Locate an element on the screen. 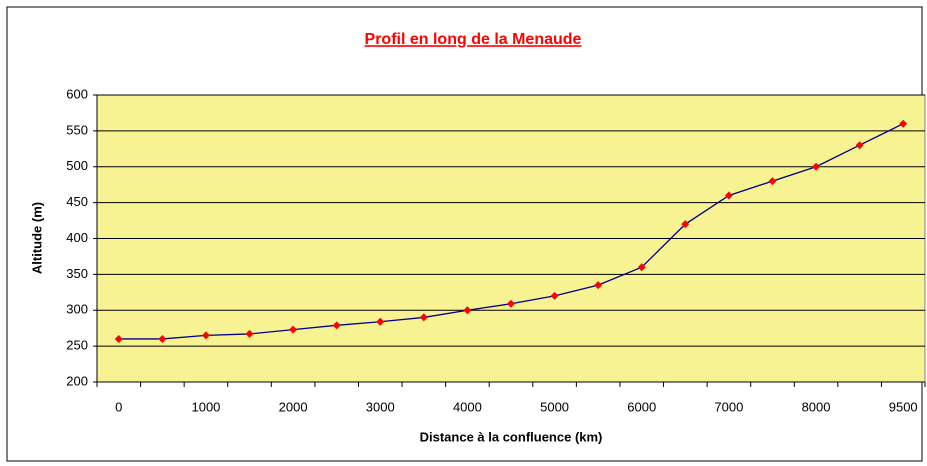 The width and height of the screenshot is (927, 466). x-tick-label: 8000 is located at coordinates (816, 406).